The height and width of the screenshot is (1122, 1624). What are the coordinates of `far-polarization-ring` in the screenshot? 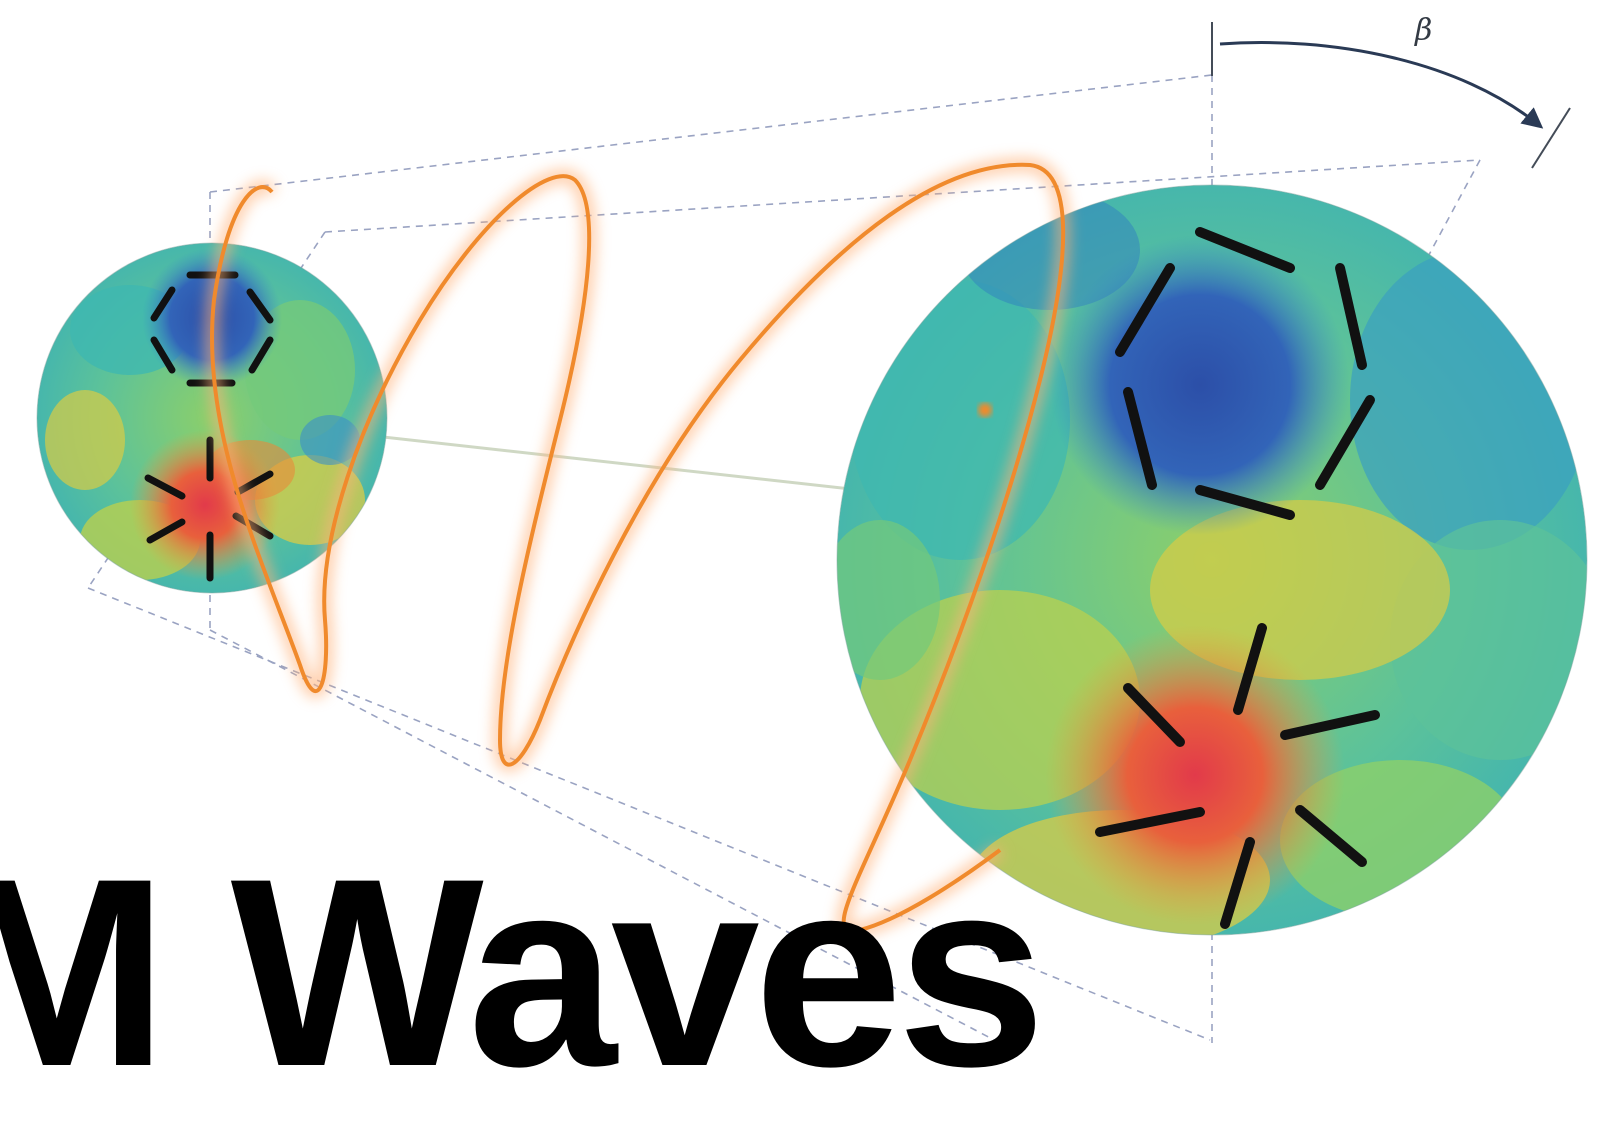 It's located at (1245, 373).